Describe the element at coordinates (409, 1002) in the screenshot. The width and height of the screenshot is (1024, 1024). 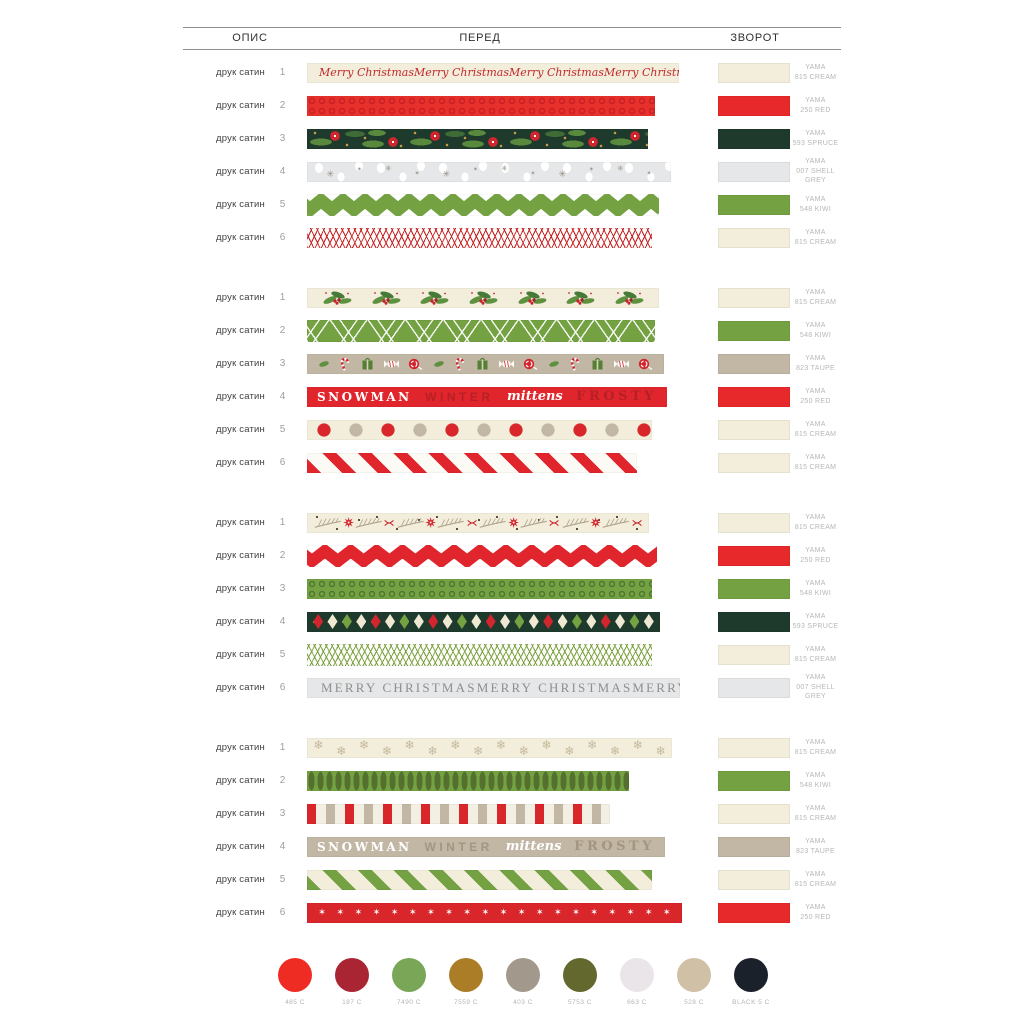
I see `pantone-code: 7490 C` at that location.